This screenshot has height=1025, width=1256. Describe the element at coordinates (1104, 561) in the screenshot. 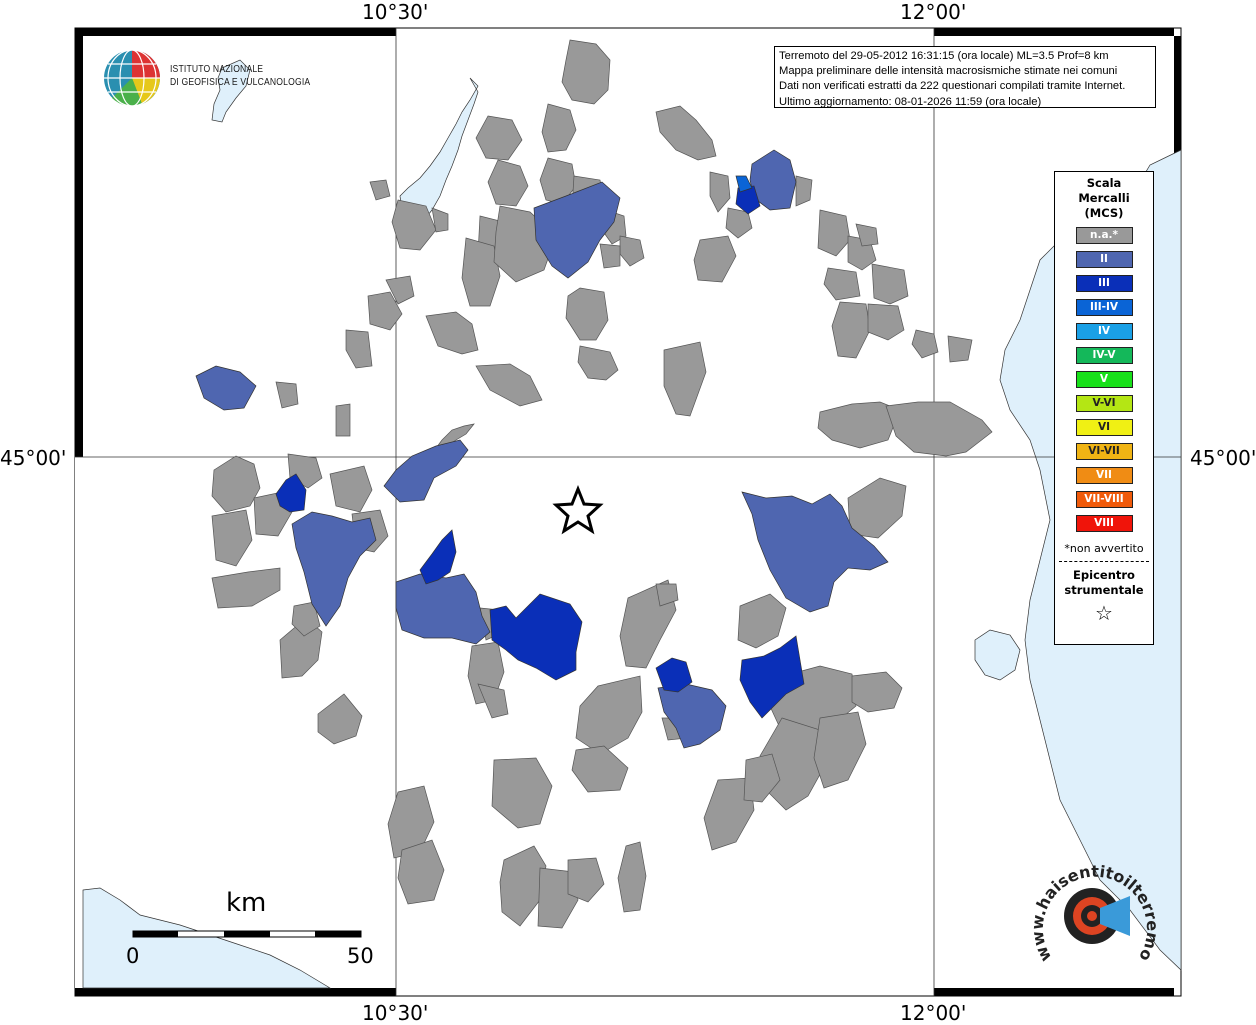

I see `legend-separator` at that location.